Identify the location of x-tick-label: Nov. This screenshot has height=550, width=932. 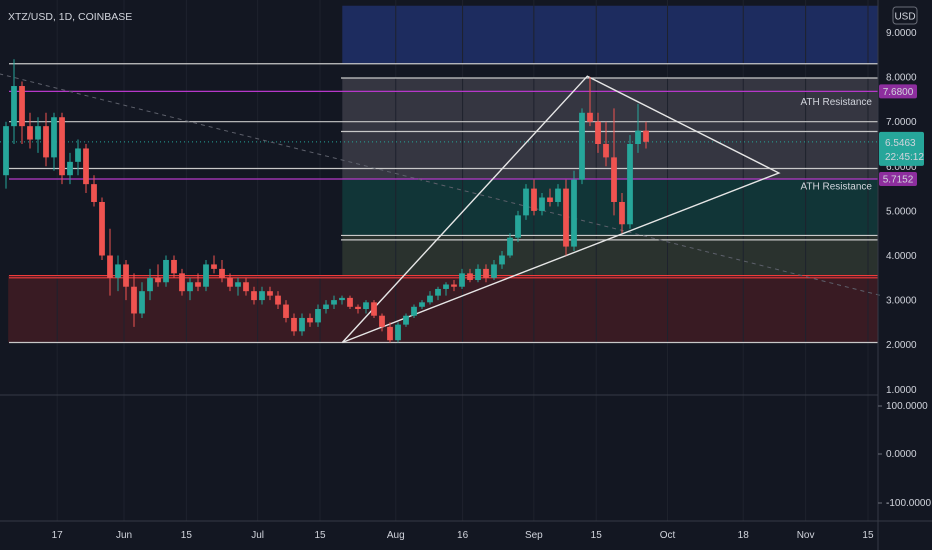
(806, 535).